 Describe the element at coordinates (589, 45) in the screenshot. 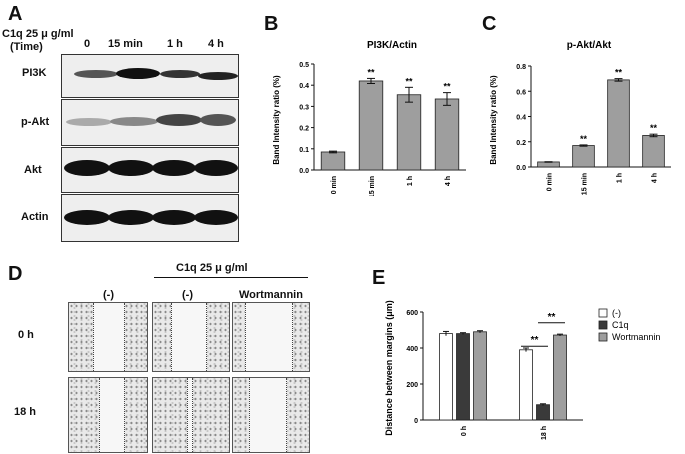

I see `chart-title: p-Akt/Akt` at that location.